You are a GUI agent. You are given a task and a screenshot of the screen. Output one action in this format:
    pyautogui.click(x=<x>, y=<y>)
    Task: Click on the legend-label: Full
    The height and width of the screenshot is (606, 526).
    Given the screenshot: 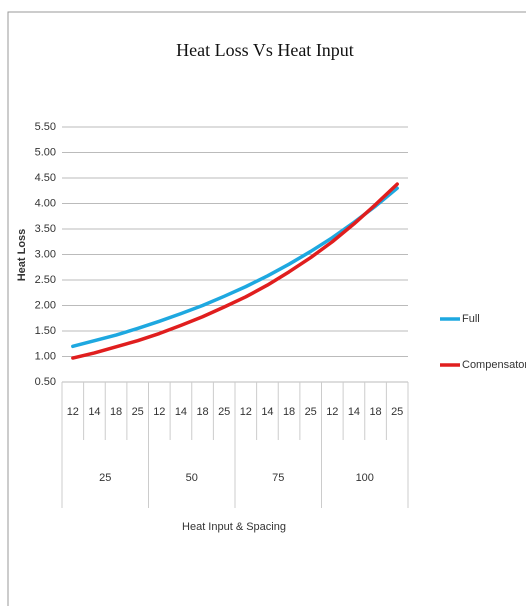 What is the action you would take?
    pyautogui.click(x=471, y=319)
    